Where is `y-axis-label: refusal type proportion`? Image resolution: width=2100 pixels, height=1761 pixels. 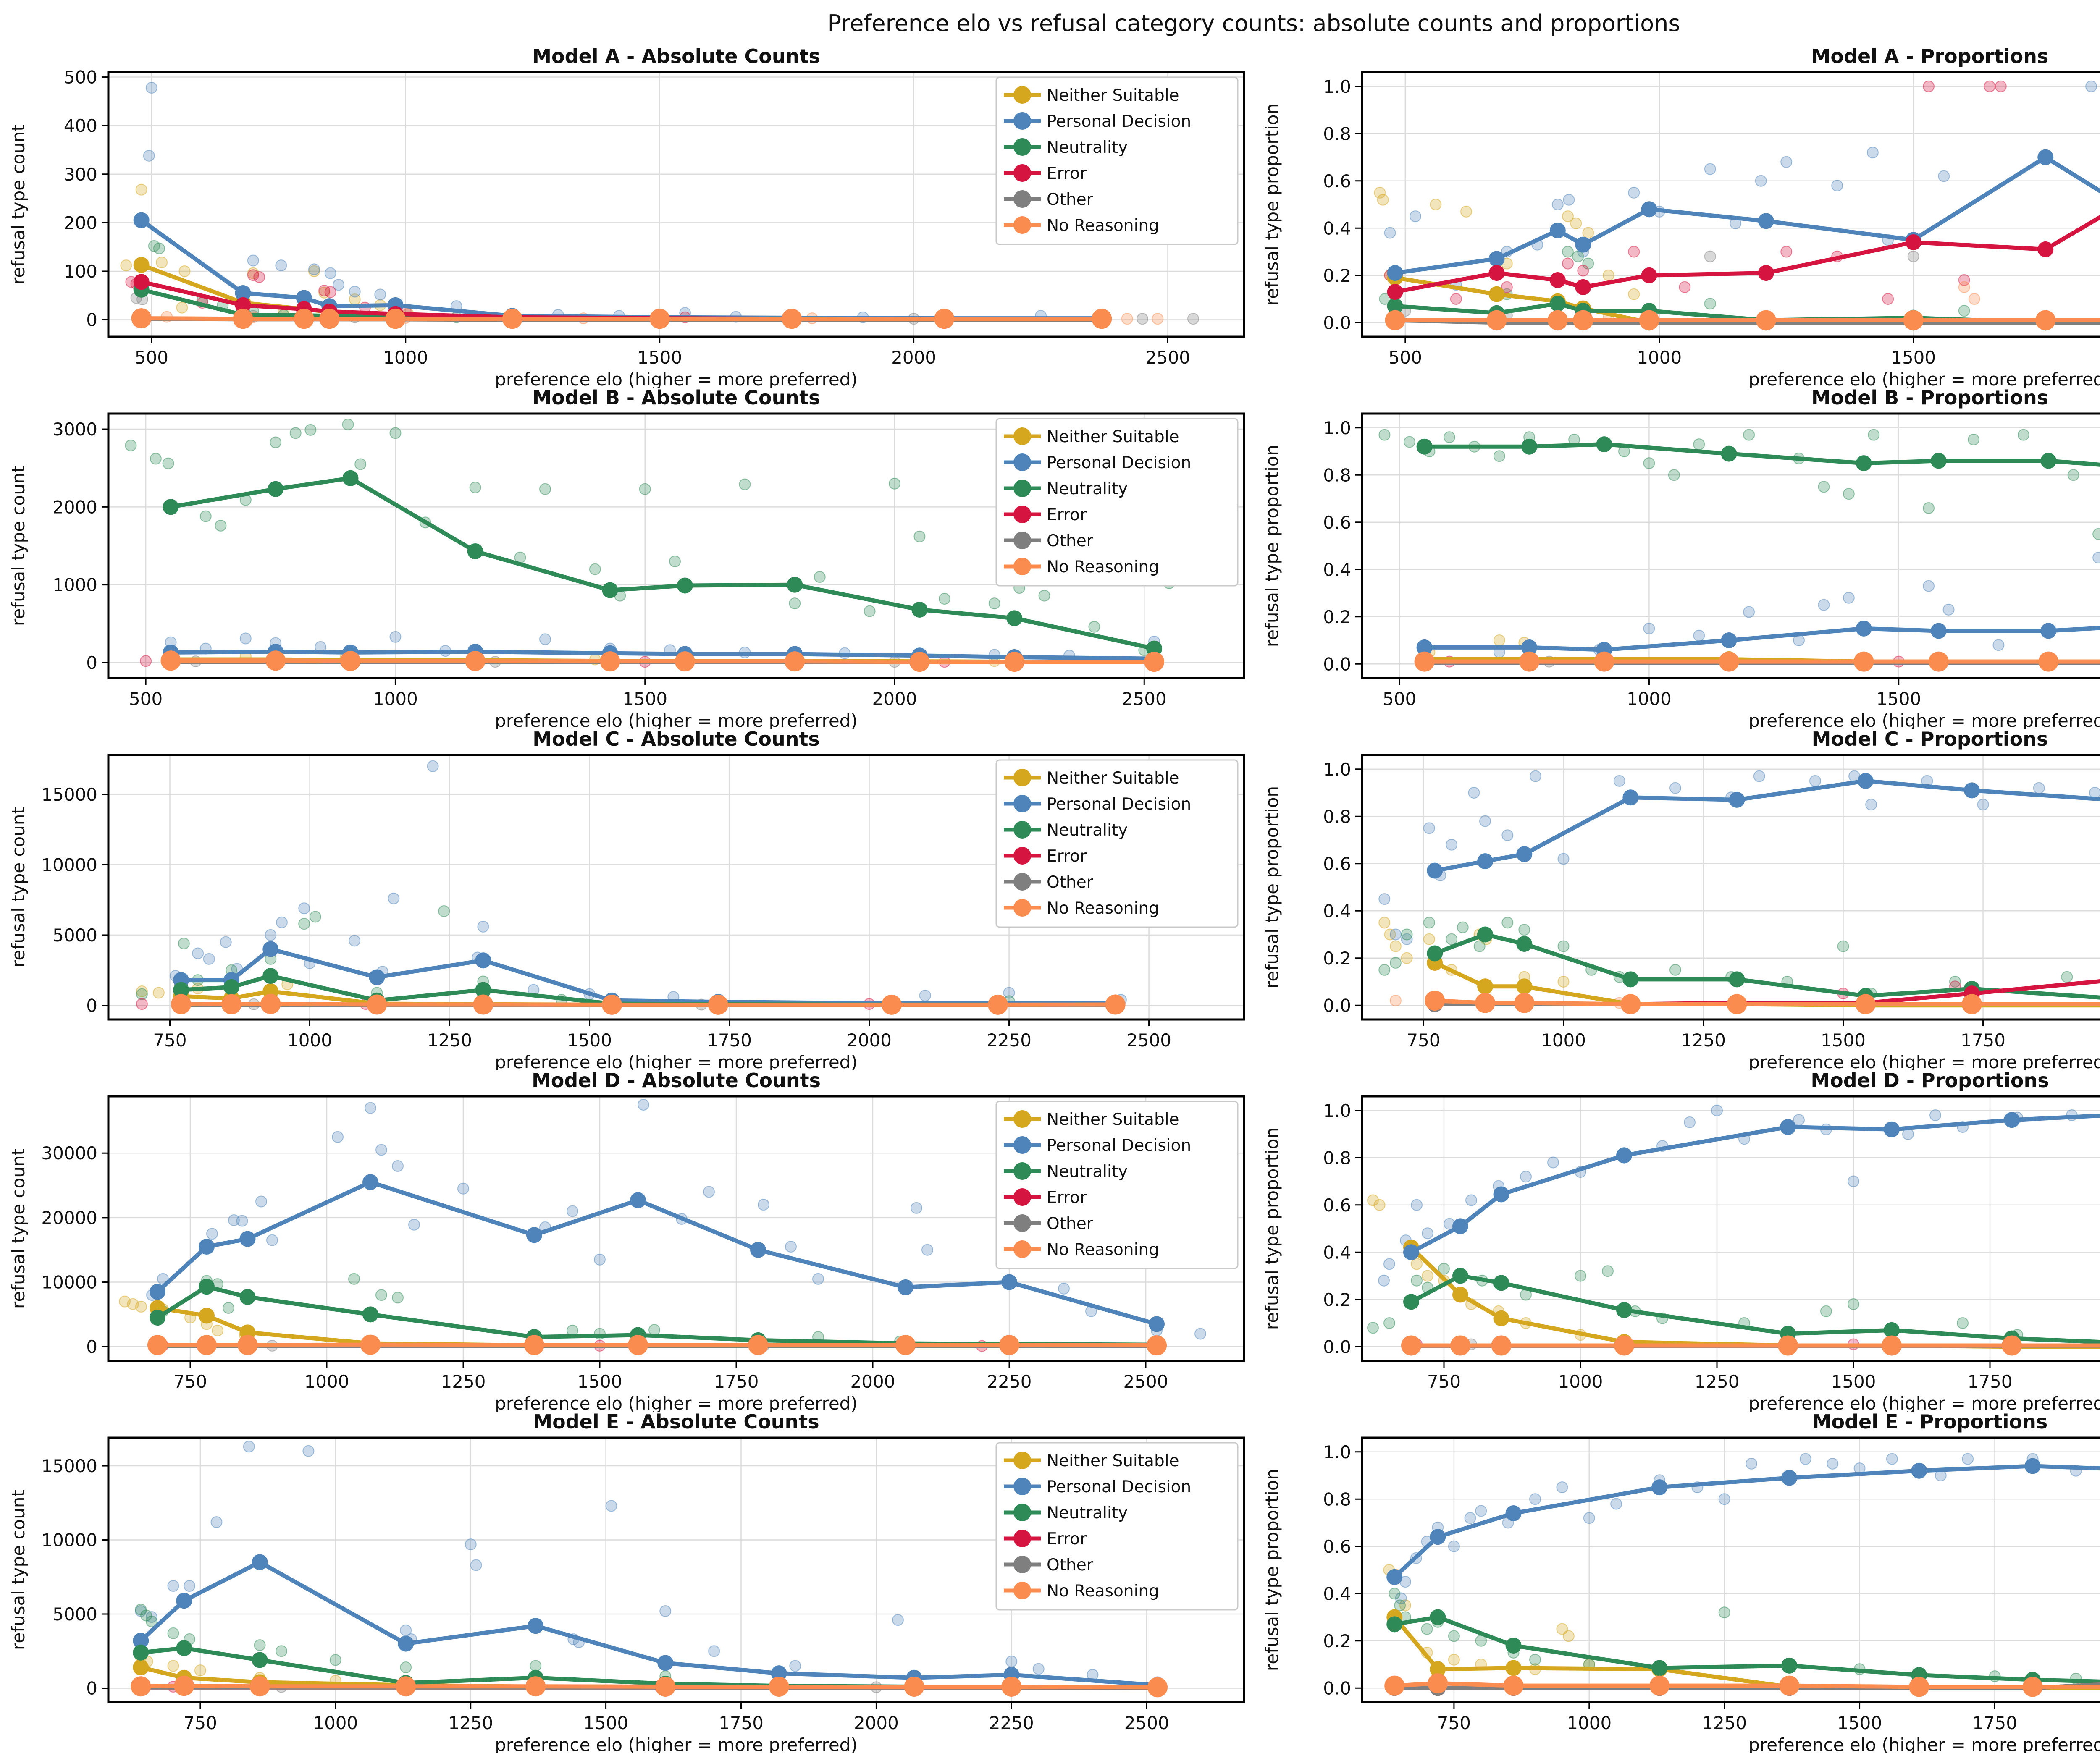
y-axis-label: refusal type proportion is located at coordinates (1272, 887).